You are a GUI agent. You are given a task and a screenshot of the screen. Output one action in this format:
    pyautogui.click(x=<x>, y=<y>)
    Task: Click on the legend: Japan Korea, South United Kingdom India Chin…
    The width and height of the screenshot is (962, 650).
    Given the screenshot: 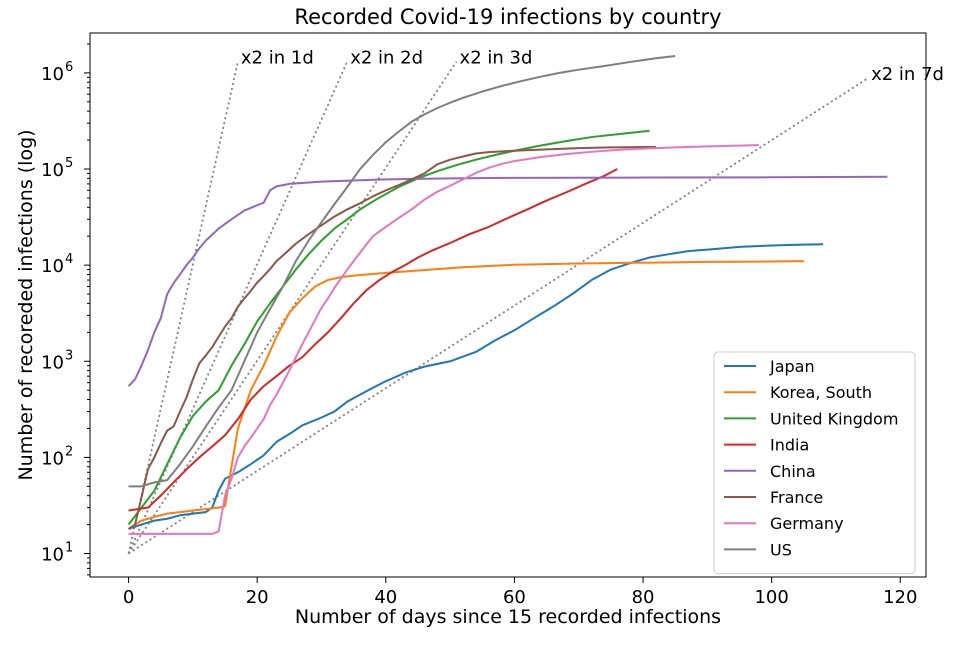 What is the action you would take?
    pyautogui.click(x=814, y=463)
    